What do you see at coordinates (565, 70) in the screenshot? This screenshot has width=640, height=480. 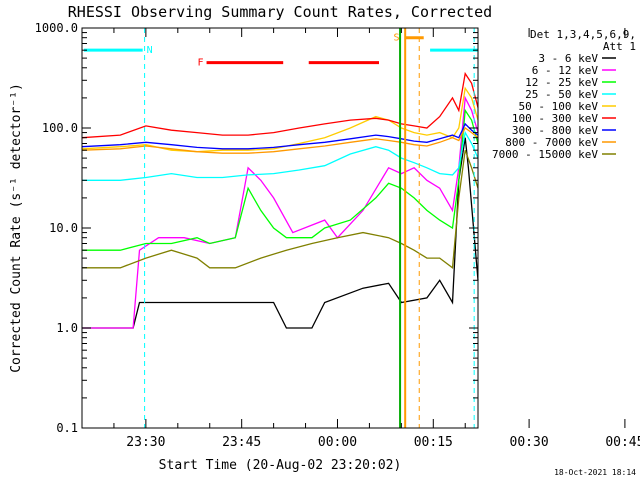 I see `legend-label-1: 6 - 12 keV` at bounding box center [565, 70].